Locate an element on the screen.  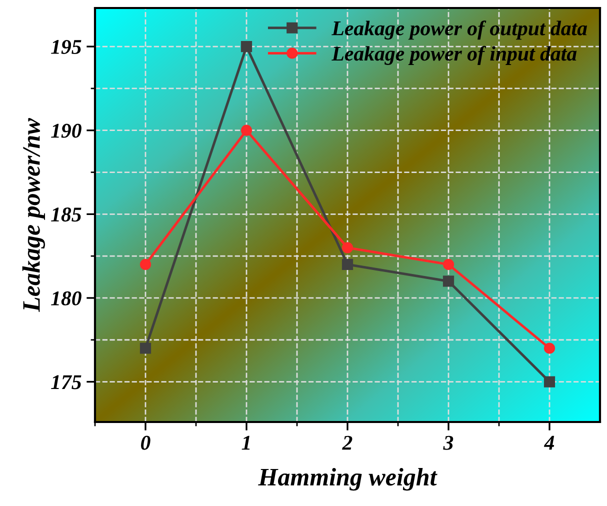
y-tick-label: 190 is located at coordinates (66, 131).